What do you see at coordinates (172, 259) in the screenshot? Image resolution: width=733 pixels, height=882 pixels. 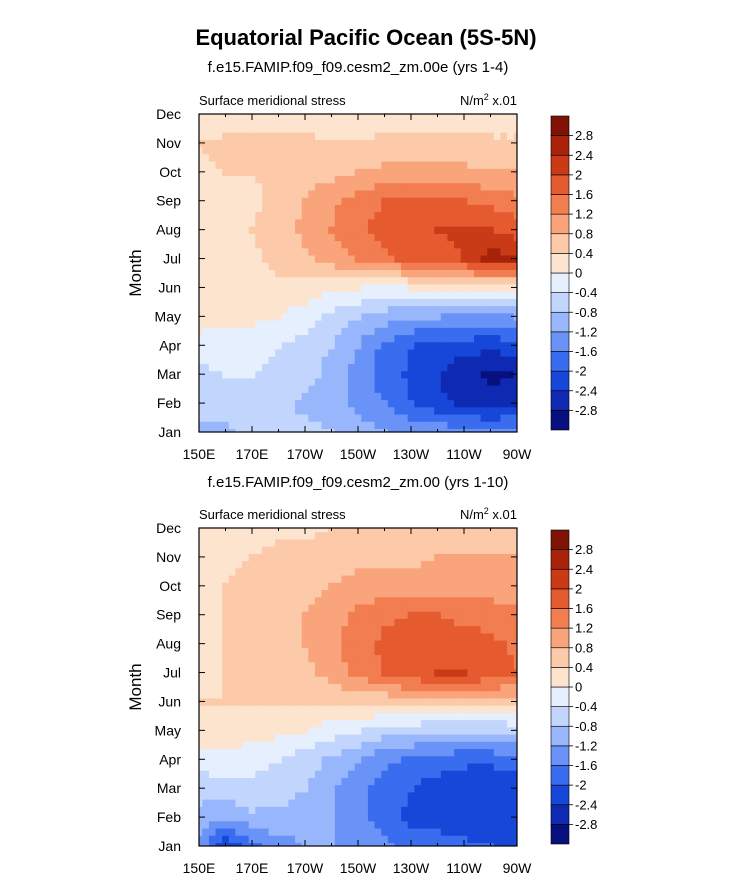 I see `y-tick-label: Jul` at bounding box center [172, 259].